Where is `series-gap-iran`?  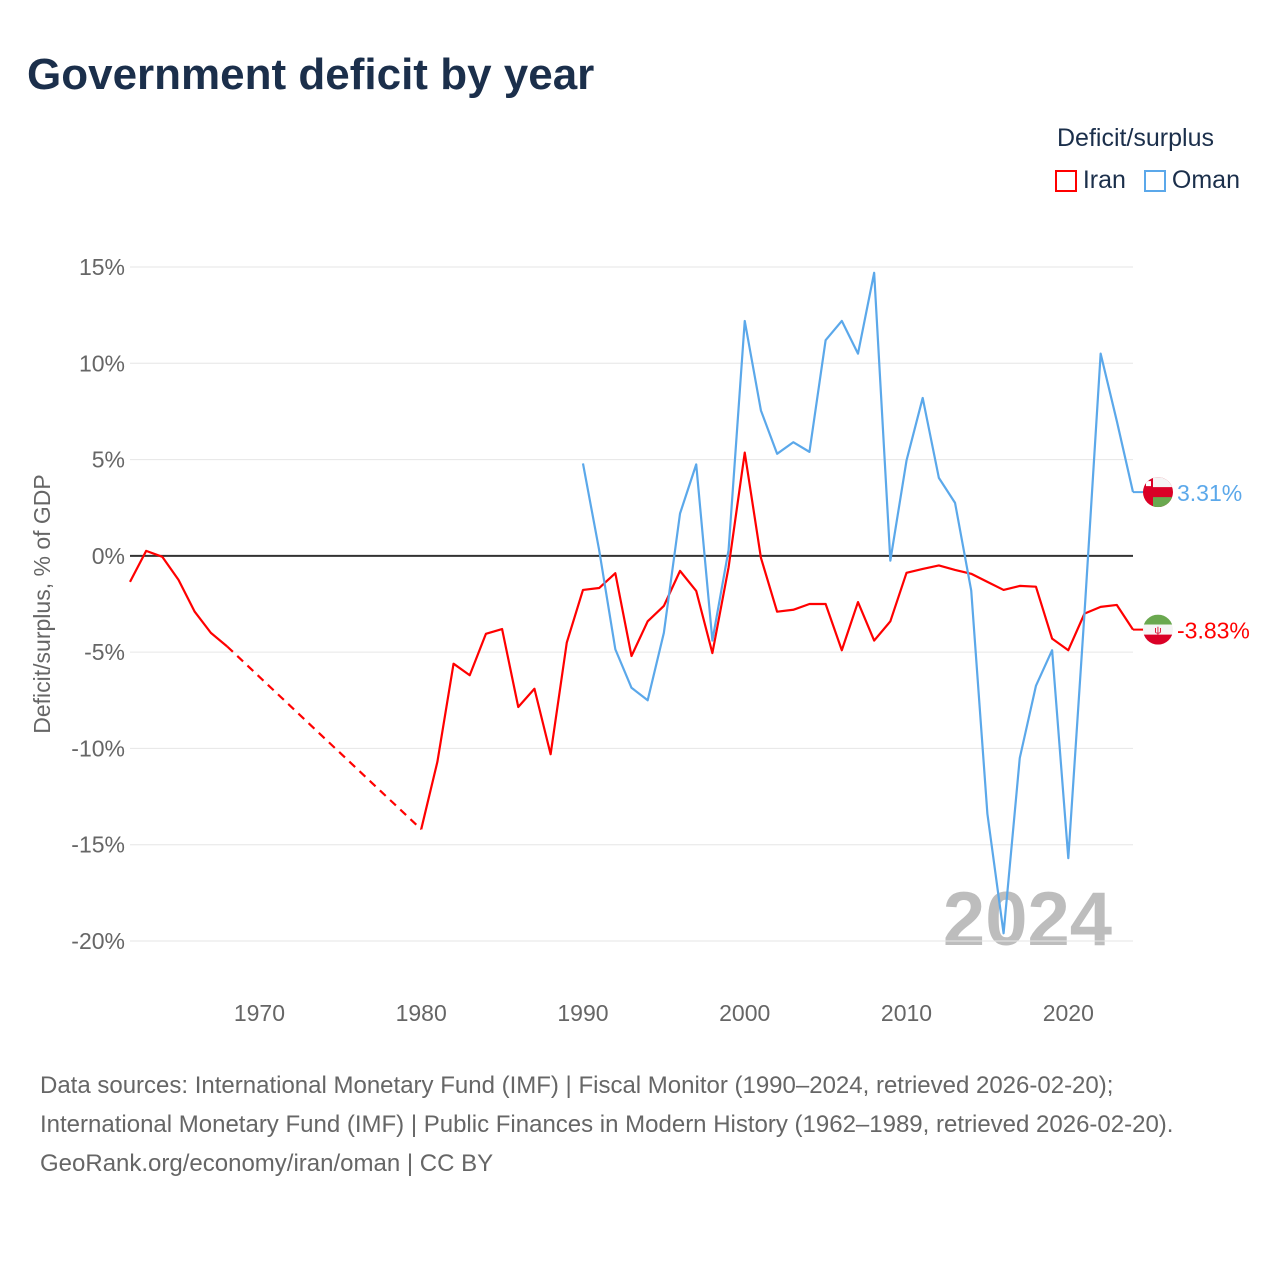
series-gap-iran is located at coordinates (324, 738).